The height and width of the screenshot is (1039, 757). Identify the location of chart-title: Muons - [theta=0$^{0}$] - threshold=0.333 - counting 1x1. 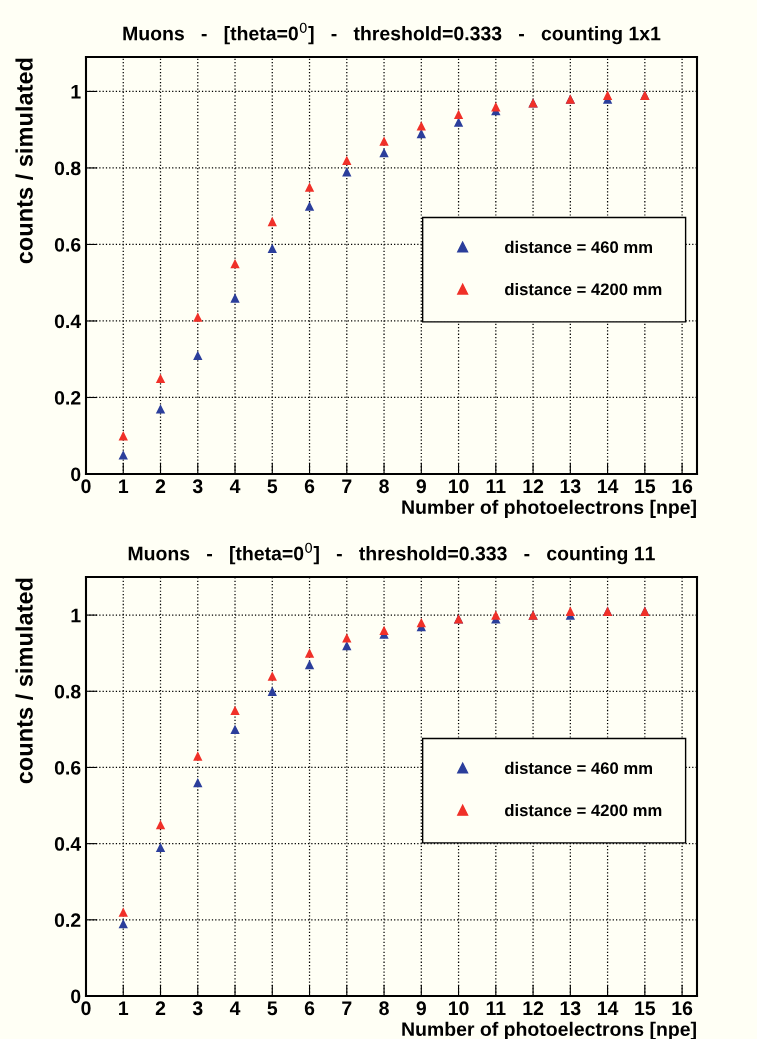
(392, 33).